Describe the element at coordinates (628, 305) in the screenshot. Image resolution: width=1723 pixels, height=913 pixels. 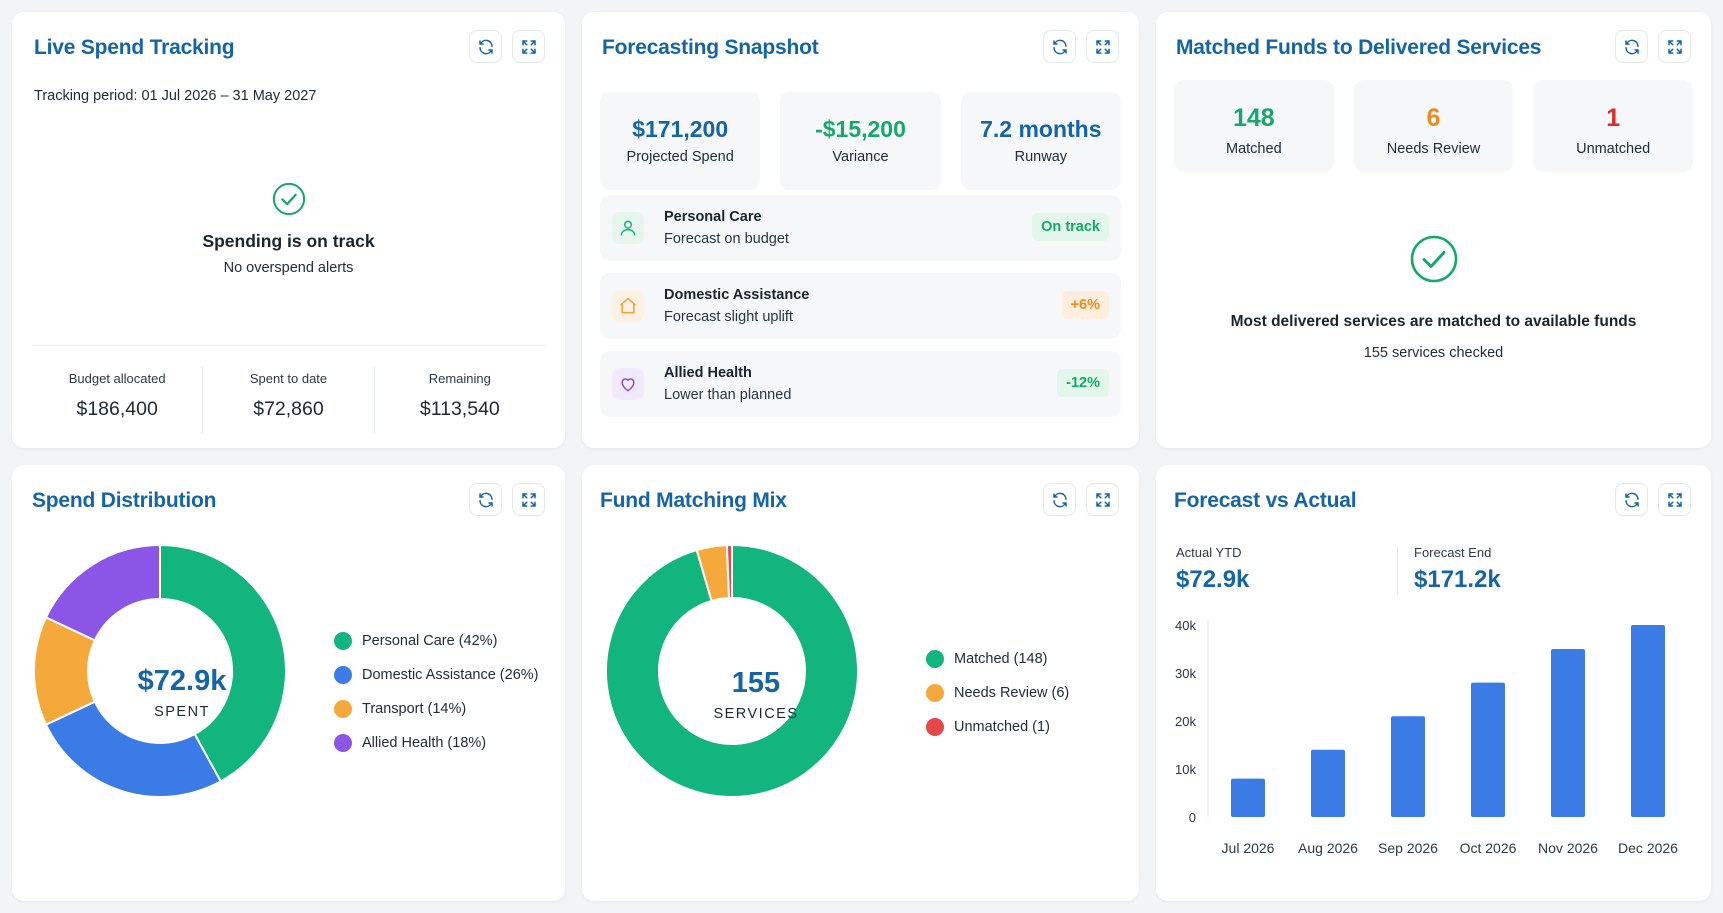
I see `home-icon` at that location.